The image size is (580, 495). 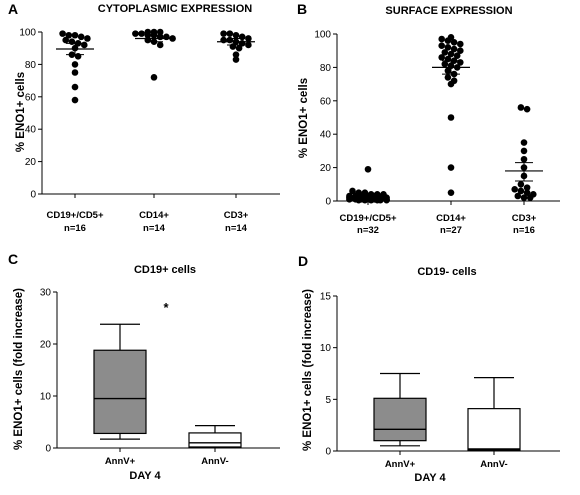 What do you see at coordinates (46, 293) in the screenshot?
I see `panel-c-ytick-label: 30` at bounding box center [46, 293].